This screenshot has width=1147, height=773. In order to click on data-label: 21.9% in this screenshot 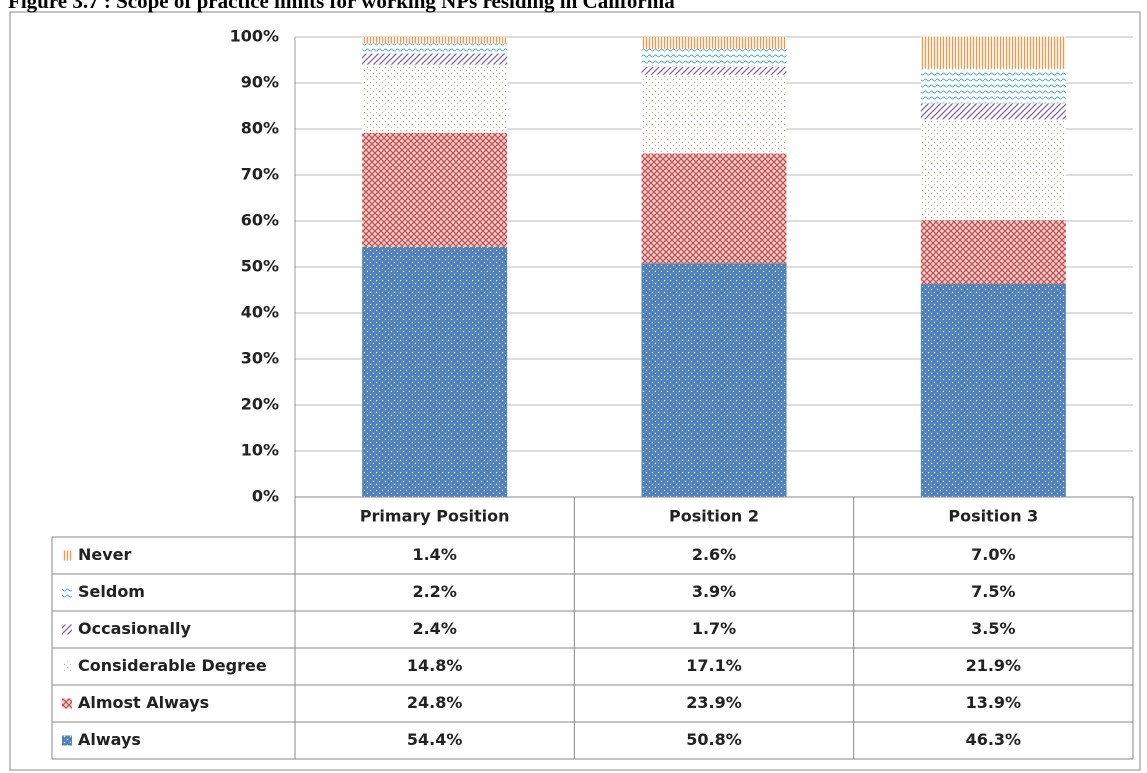, I will do `click(994, 665)`.